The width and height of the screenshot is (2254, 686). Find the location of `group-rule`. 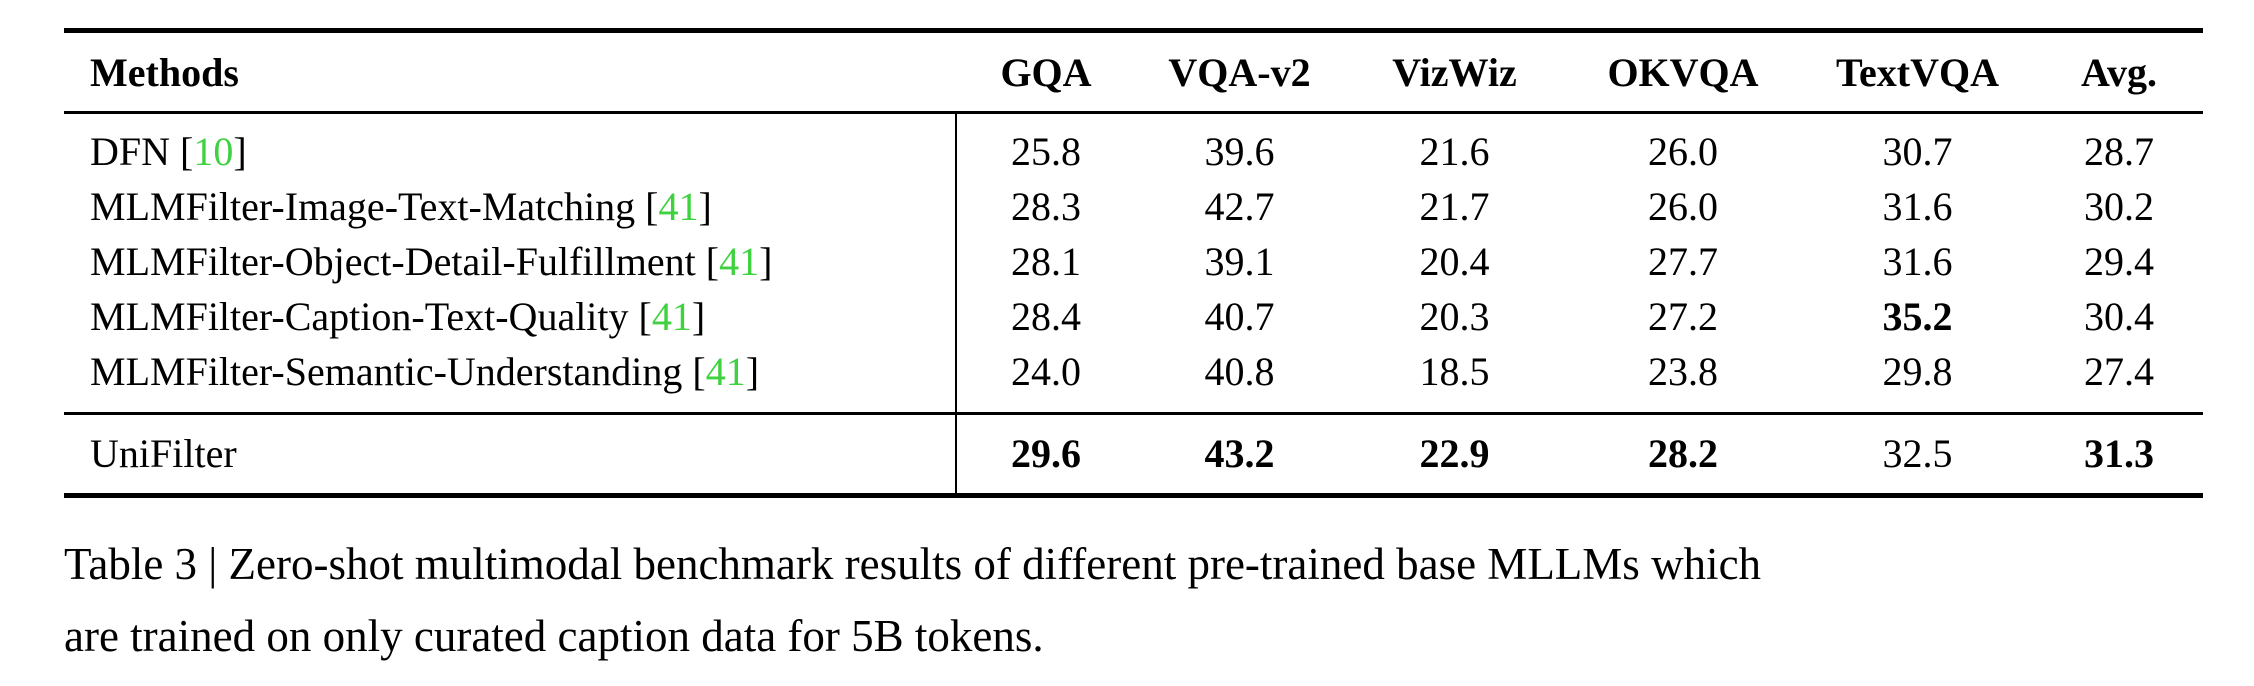

group-rule is located at coordinates (1133, 413).